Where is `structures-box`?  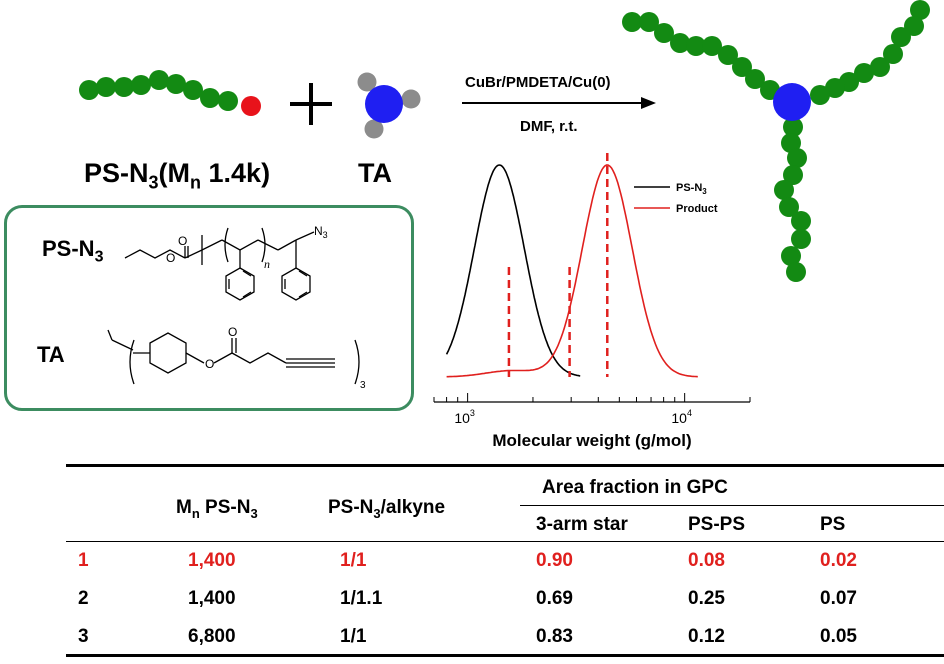 structures-box is located at coordinates (209, 308).